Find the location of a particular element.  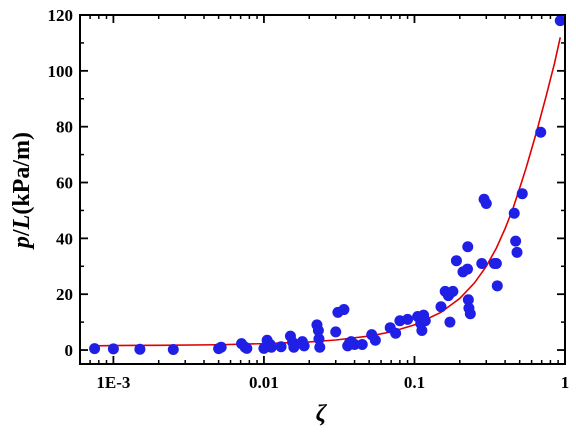

y-axis-title-unit: (kPa/m) is located at coordinates (22, 173).